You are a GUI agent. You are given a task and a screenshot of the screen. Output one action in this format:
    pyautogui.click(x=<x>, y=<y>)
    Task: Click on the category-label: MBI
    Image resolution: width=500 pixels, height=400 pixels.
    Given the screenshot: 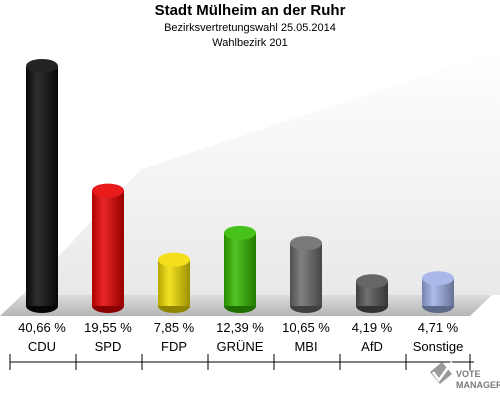 What is the action you would take?
    pyautogui.click(x=305, y=346)
    